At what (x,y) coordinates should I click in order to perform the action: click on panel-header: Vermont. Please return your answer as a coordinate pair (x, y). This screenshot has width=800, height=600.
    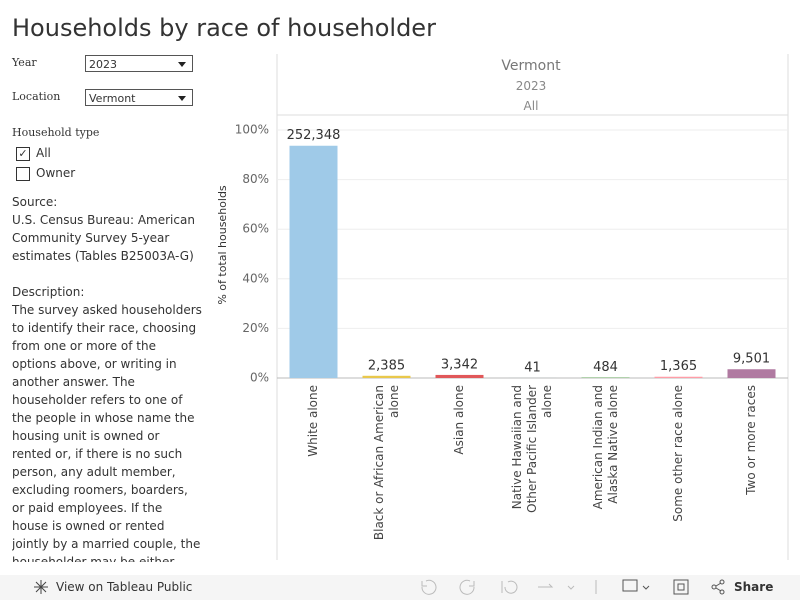
    Looking at the image, I should click on (531, 66).